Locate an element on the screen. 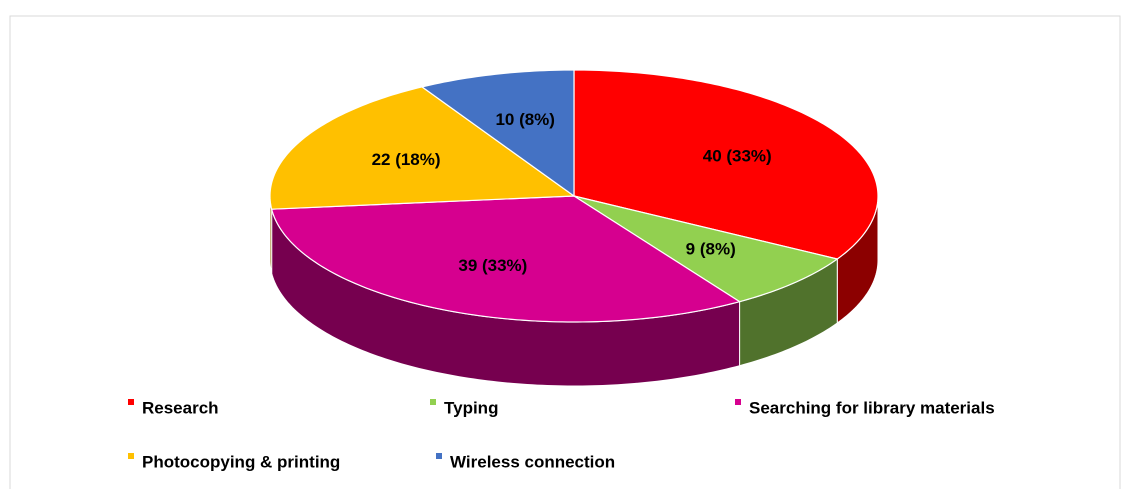 The image size is (1122, 489). data-label: 22 (18%) is located at coordinates (406, 159).